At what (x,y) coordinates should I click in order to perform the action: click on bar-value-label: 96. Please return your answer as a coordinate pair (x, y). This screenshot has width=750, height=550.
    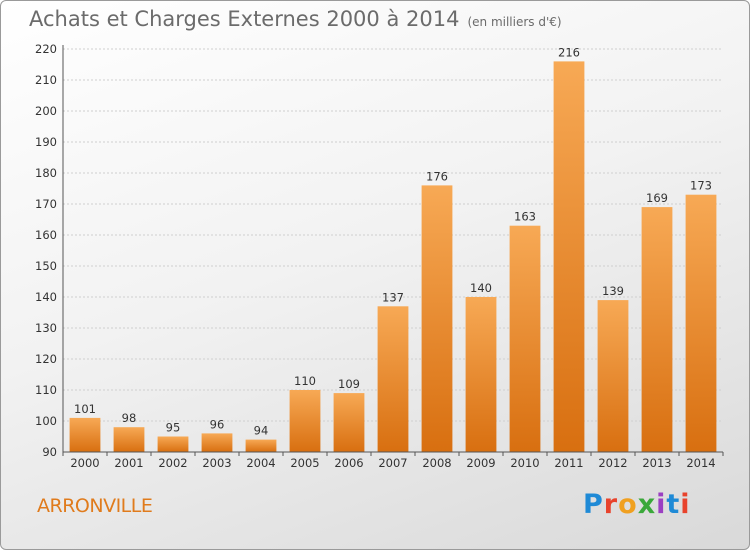
    Looking at the image, I should click on (217, 424).